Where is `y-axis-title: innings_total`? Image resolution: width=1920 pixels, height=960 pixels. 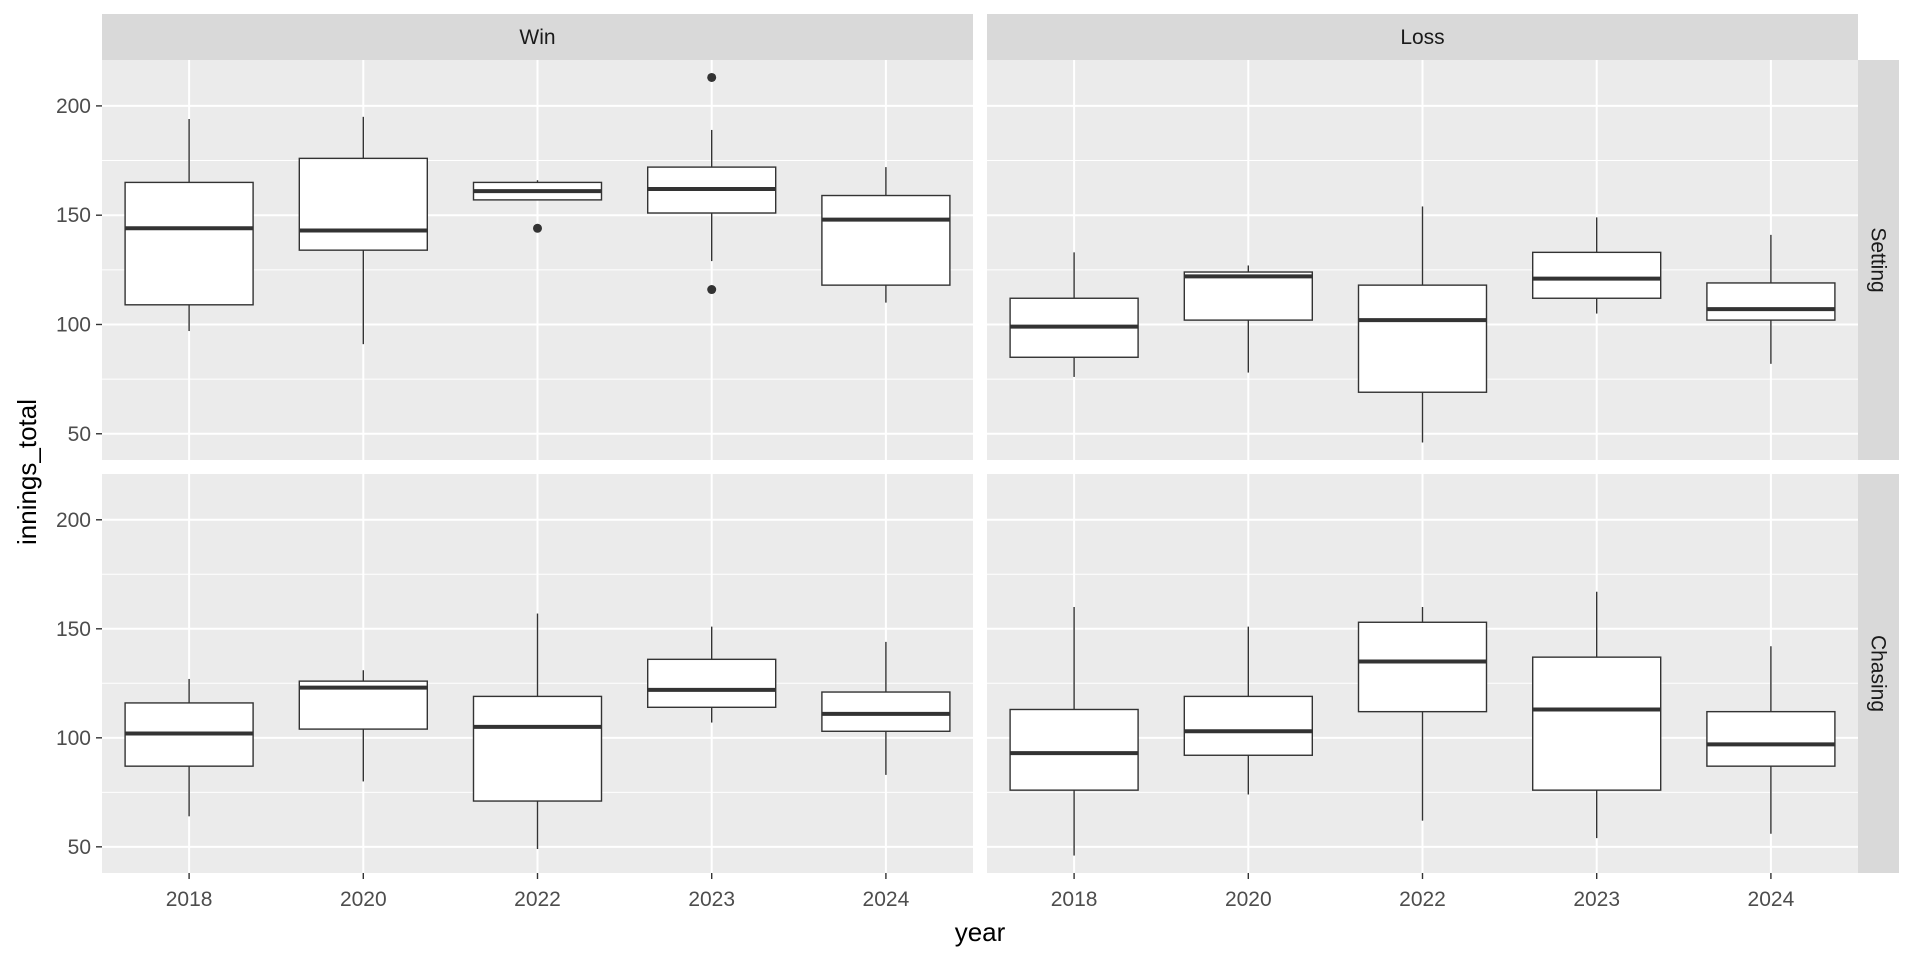
y-axis-title: innings_total is located at coordinates (27, 472).